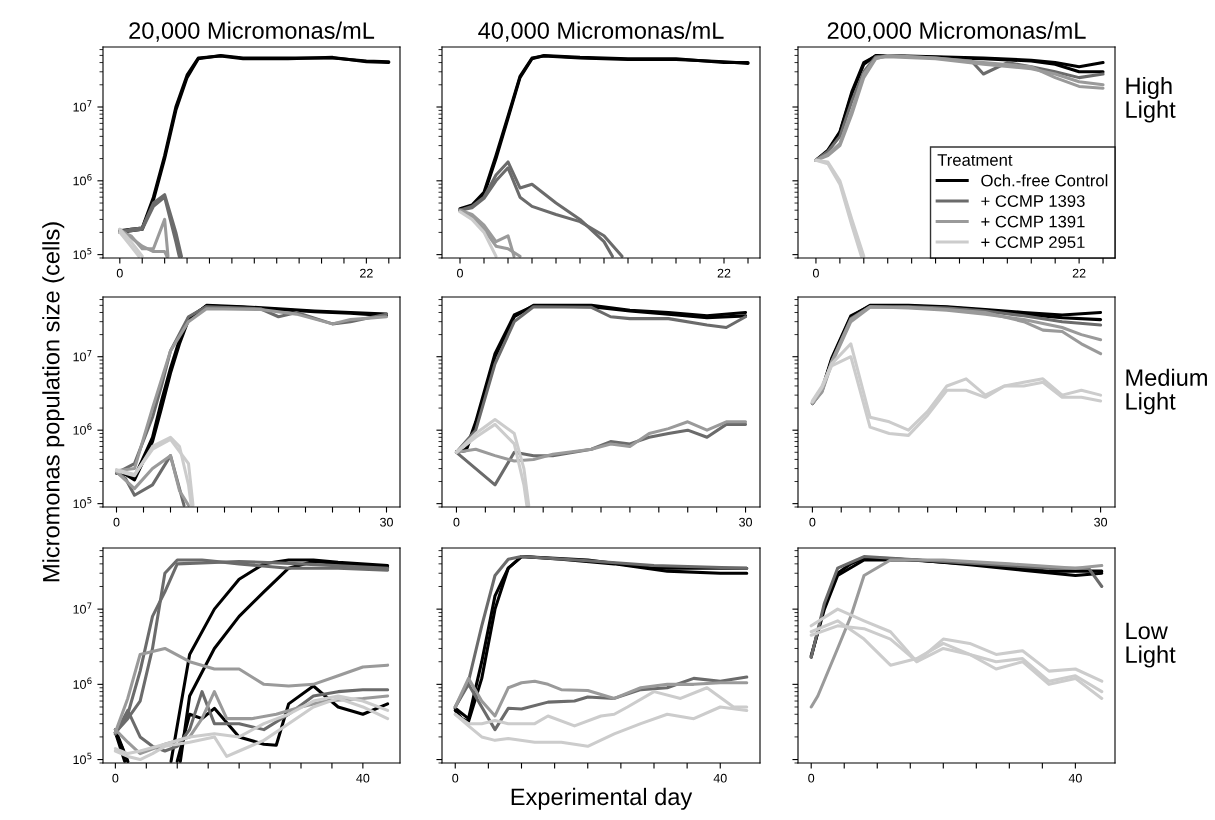  What do you see at coordinates (601, 31) in the screenshot?
I see `chart-title: 40,000 Micromonas/mL` at bounding box center [601, 31].